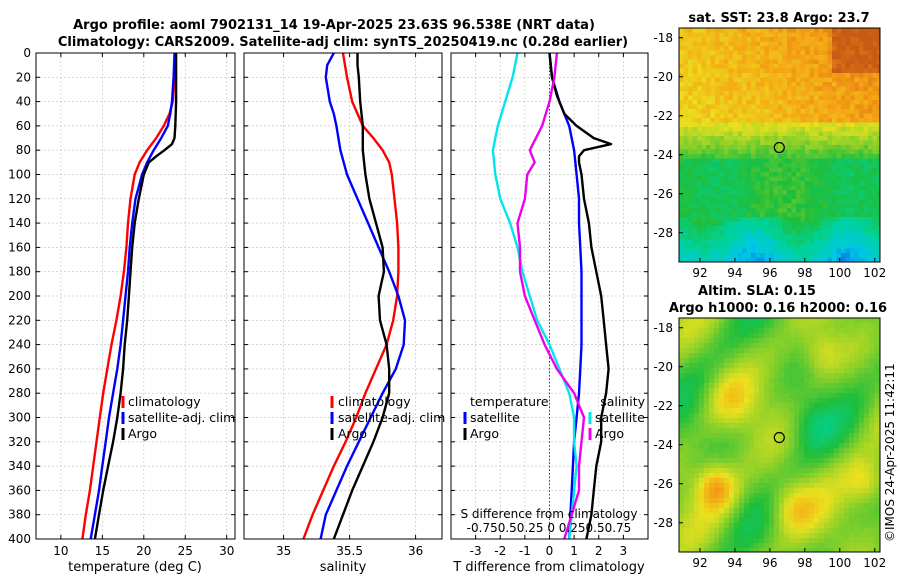 Image resolution: width=900 pixels, height=580 pixels. Describe the element at coordinates (19, 466) in the screenshot. I see `y-tick-label: 340` at that location.